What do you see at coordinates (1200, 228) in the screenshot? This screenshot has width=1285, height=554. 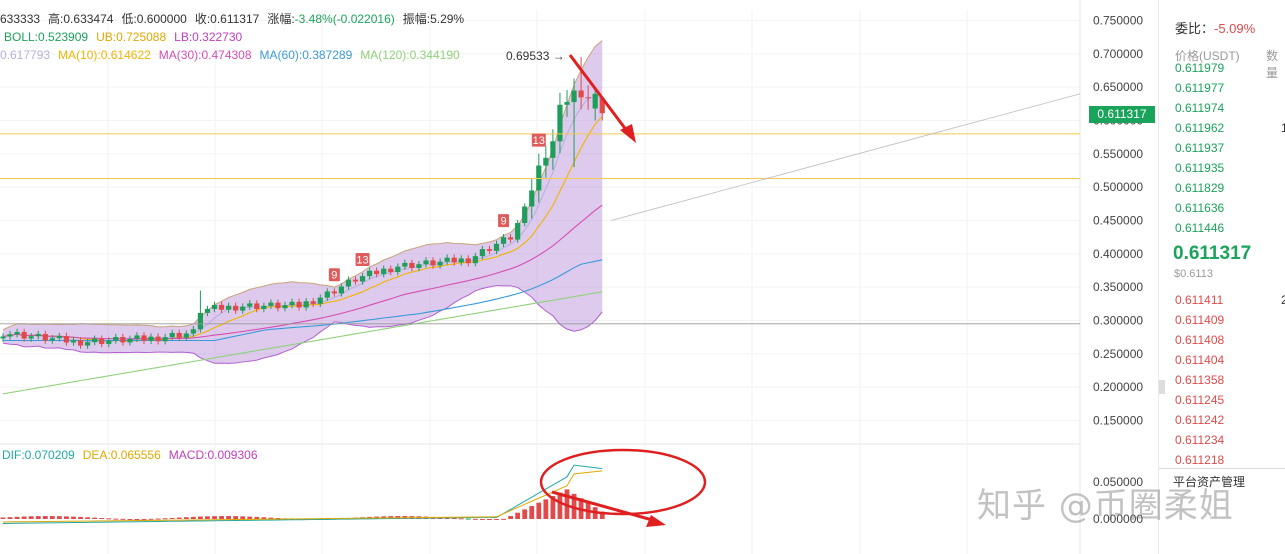 I see `order-price: 0.611446` at bounding box center [1200, 228].